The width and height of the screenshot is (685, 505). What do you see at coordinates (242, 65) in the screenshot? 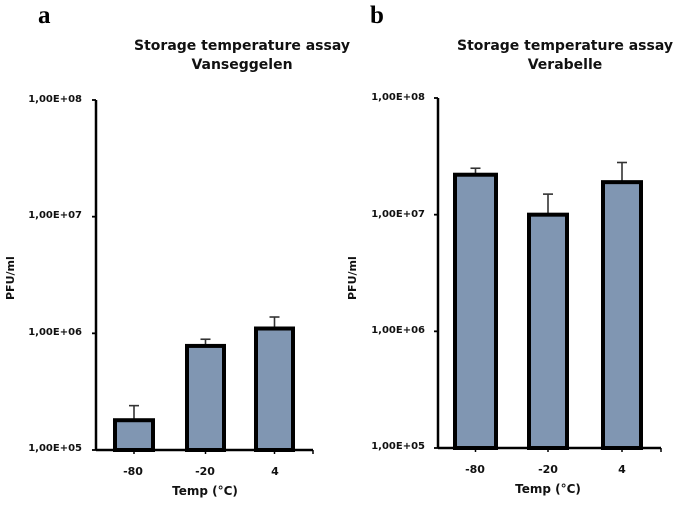
I see `panel-a-title-line2: Vanseggelen` at bounding box center [242, 65].